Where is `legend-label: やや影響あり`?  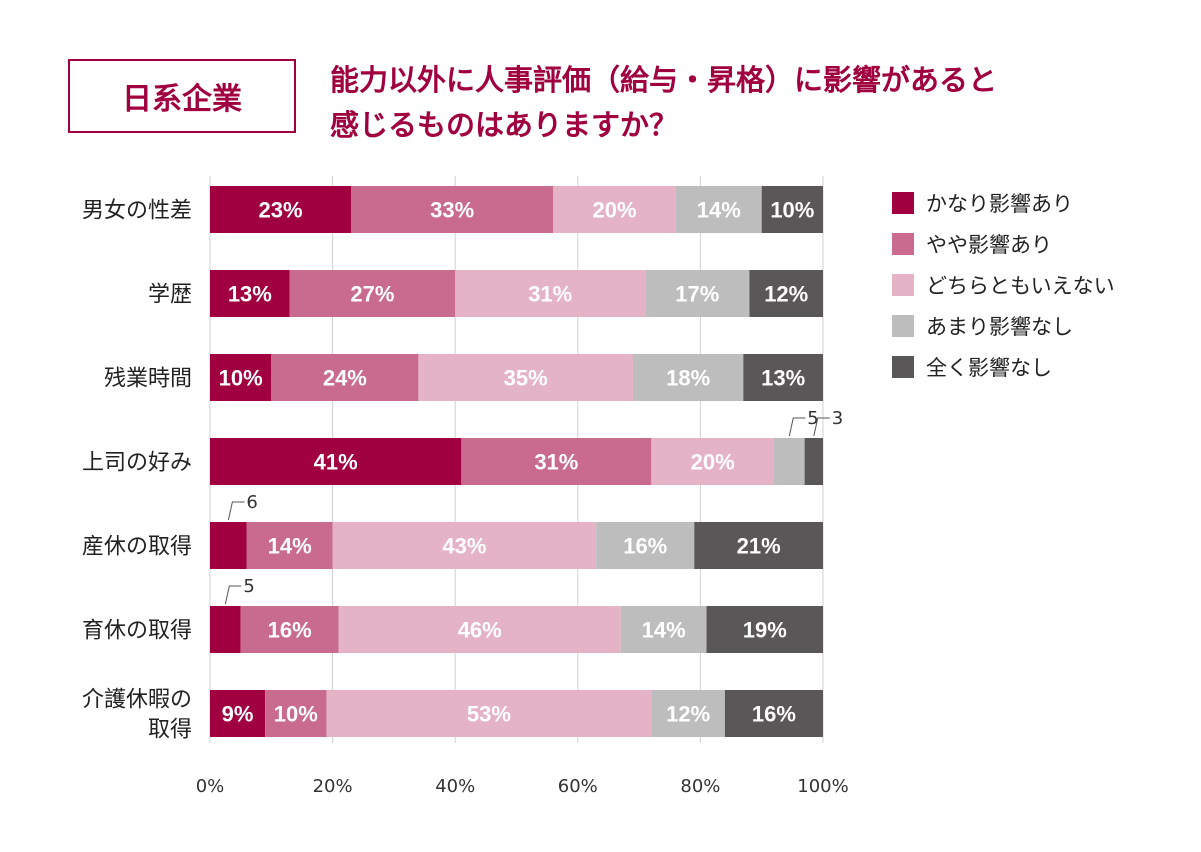
legend-label: やや影響あり is located at coordinates (989, 244).